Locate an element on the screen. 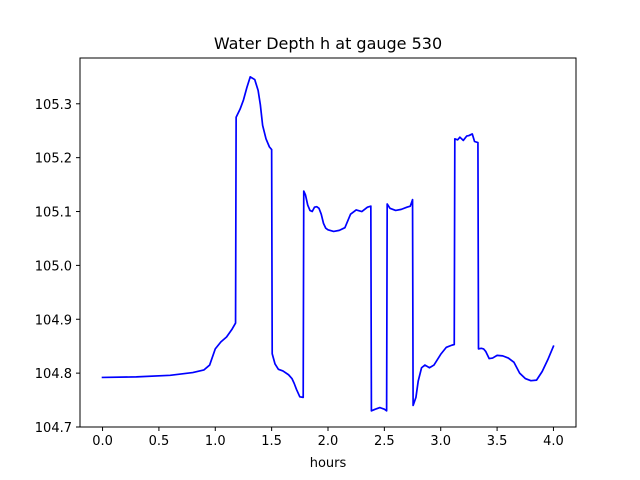  x-tick-label: 4.0 is located at coordinates (553, 441).